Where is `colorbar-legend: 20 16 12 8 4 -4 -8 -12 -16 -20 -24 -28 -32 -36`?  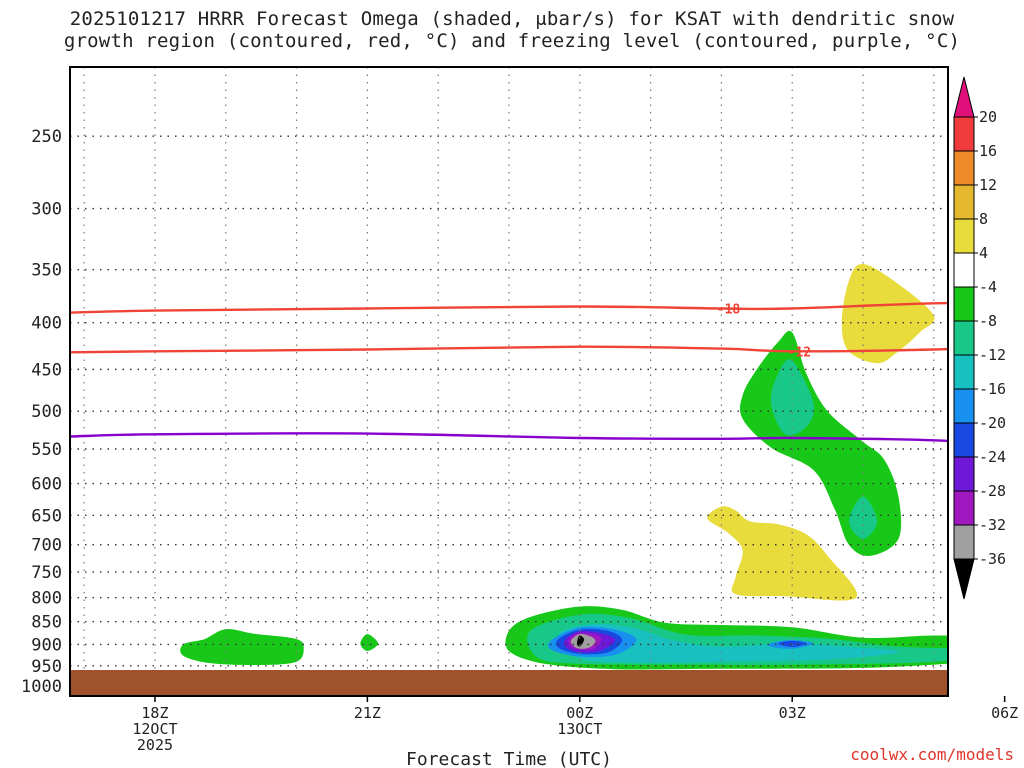
colorbar-legend: 20 16 12 8 4 -4 -8 -12 -16 -20 -24 -28 -32 -36 is located at coordinates (979, 338).